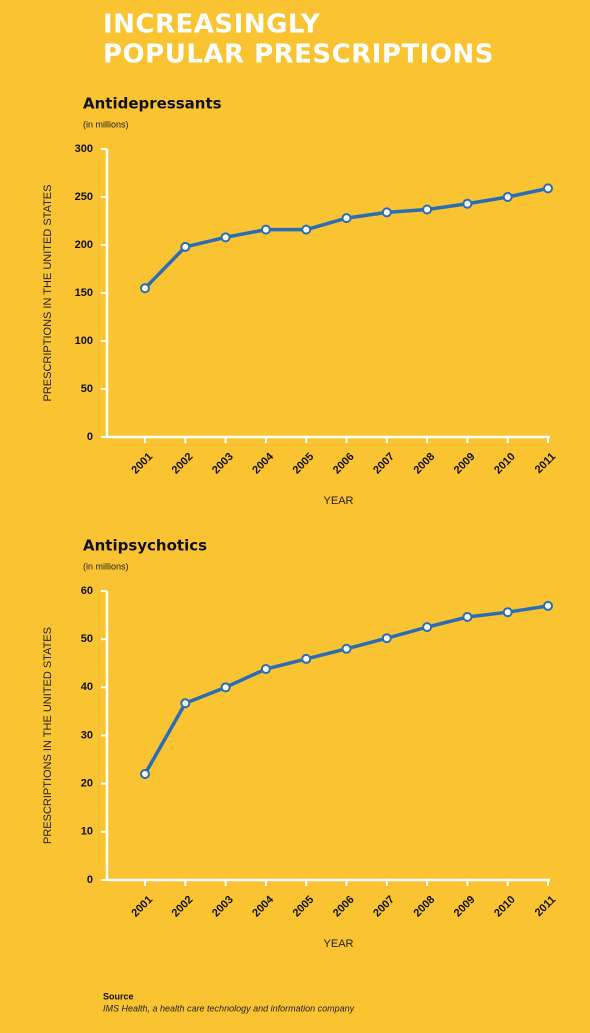 The width and height of the screenshot is (590, 1033). I want to click on chart-title: Antipsychotics, so click(145, 546).